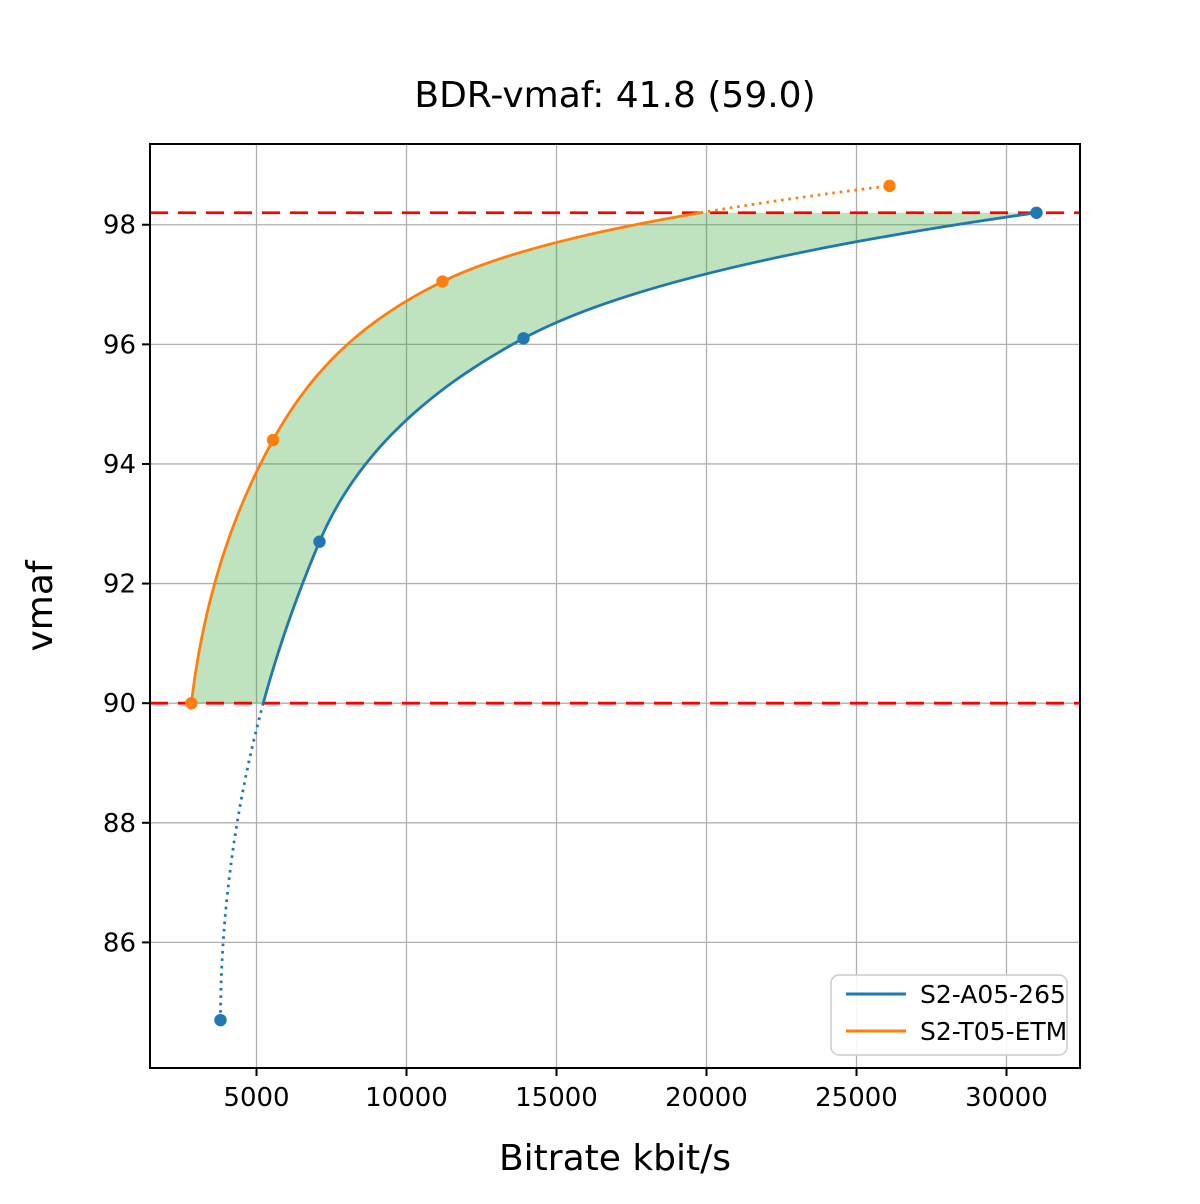  Describe the element at coordinates (406, 1098) in the screenshot. I see `x-tick-label: 10000` at that location.